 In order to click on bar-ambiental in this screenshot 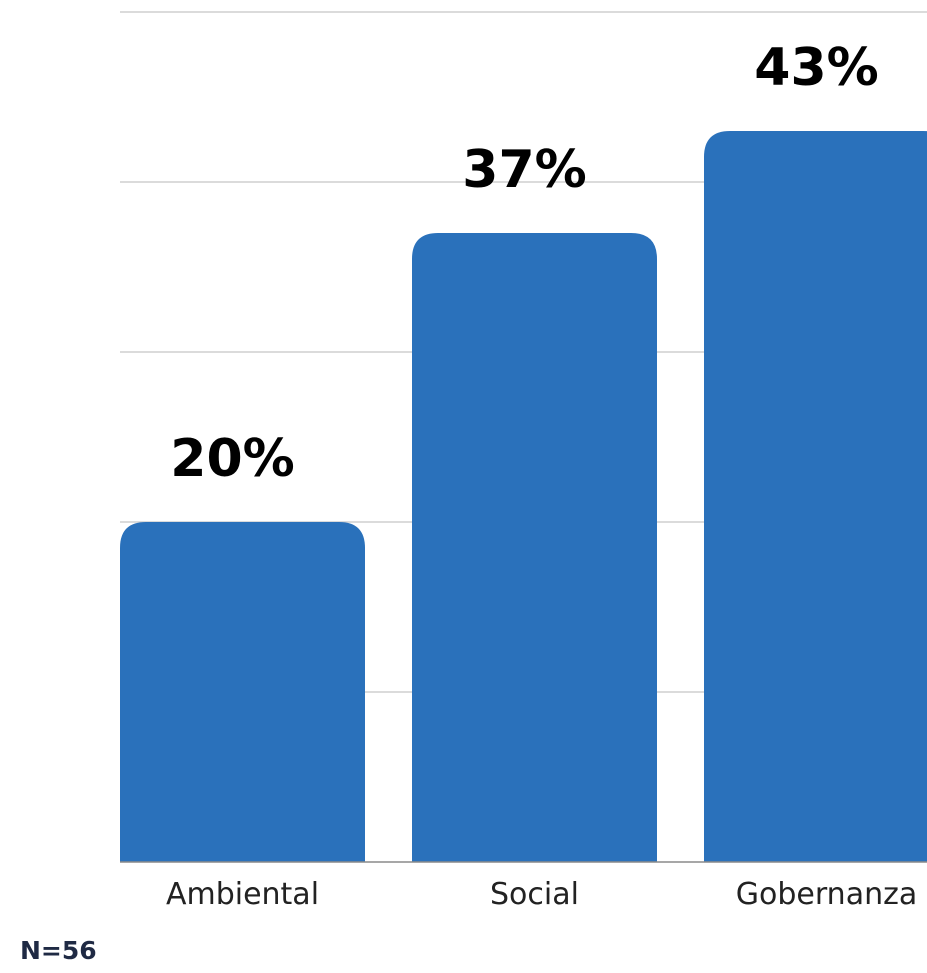, I will do `click(242, 692)`.